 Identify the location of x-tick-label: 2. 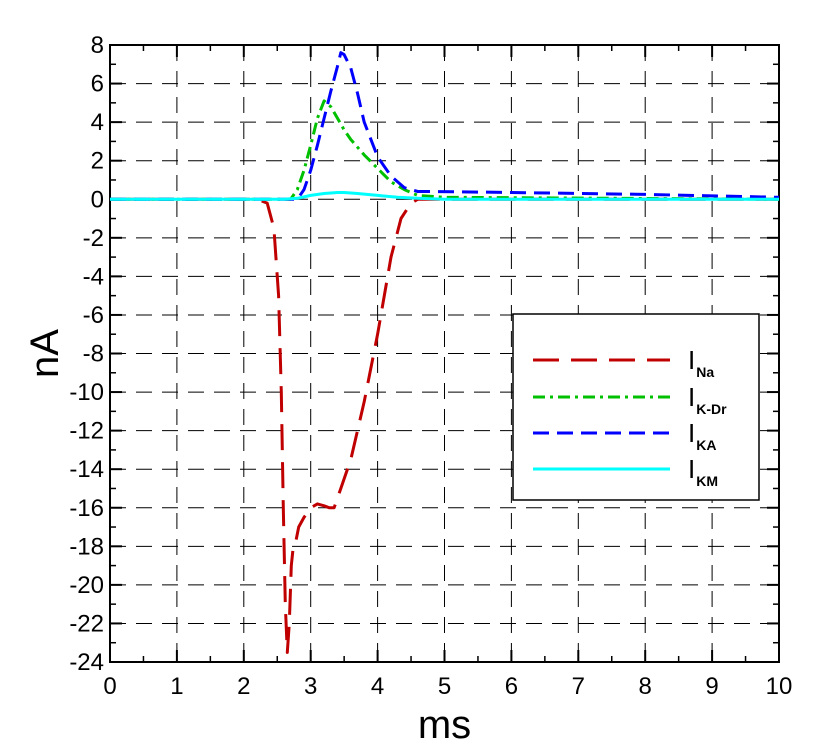
(243, 686).